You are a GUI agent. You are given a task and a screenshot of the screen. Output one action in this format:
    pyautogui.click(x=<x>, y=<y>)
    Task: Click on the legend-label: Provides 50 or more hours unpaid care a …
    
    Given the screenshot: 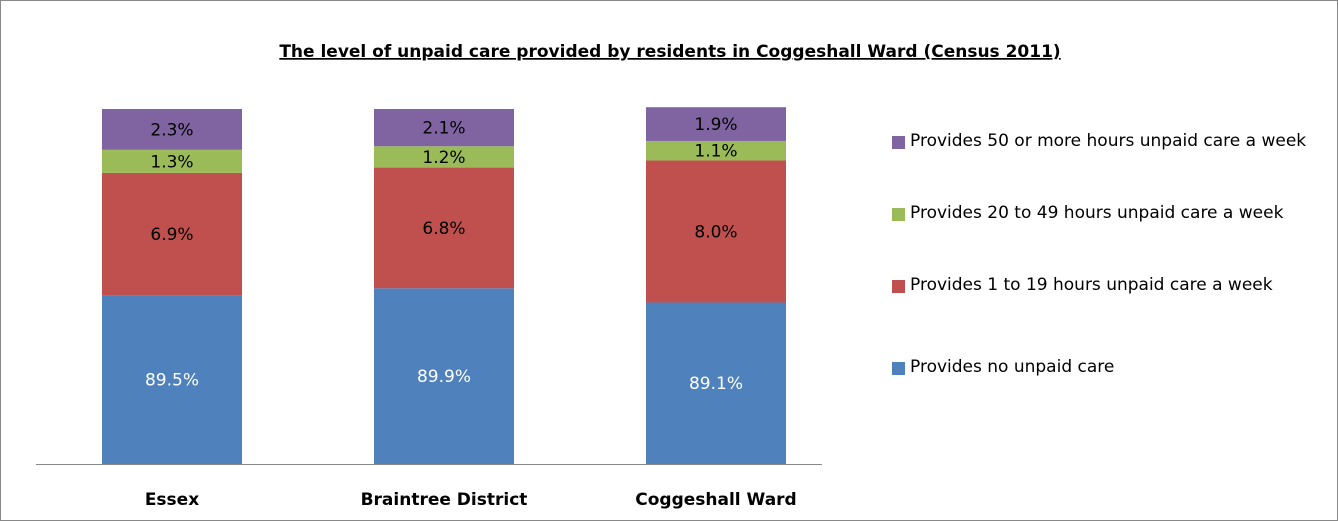 What is the action you would take?
    pyautogui.click(x=1108, y=141)
    